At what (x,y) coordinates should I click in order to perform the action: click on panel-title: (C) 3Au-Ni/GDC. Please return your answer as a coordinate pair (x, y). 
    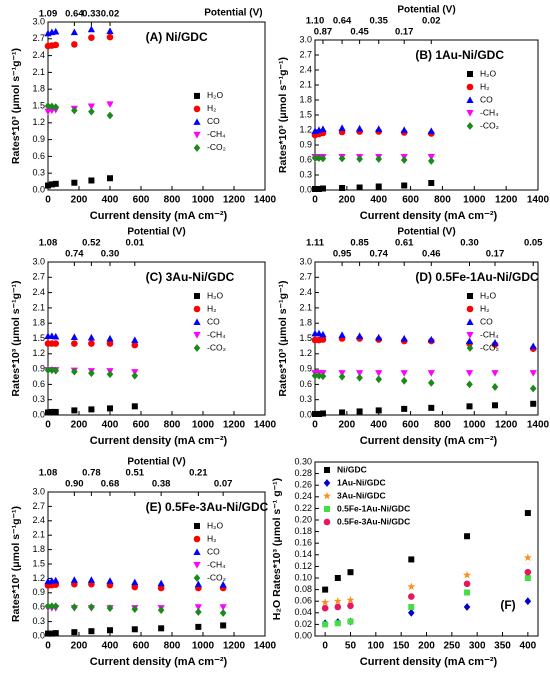
    Looking at the image, I should click on (190, 277).